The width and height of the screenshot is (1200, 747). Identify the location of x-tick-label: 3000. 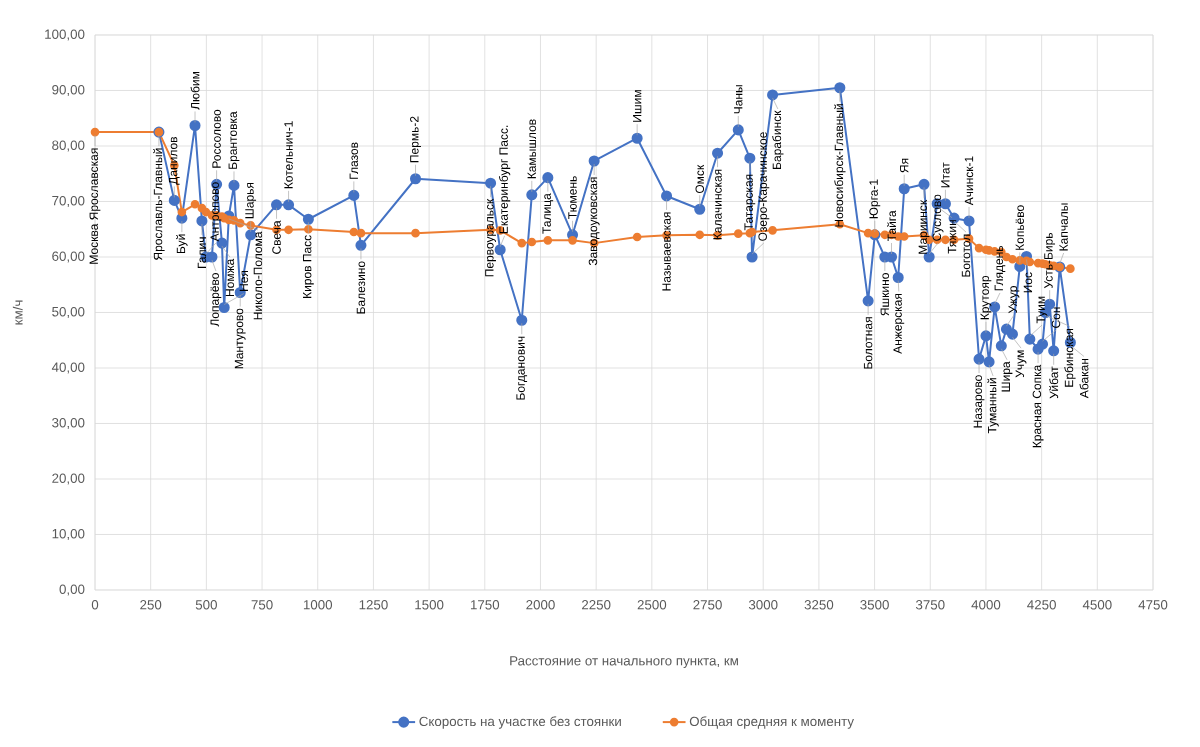
(763, 605).